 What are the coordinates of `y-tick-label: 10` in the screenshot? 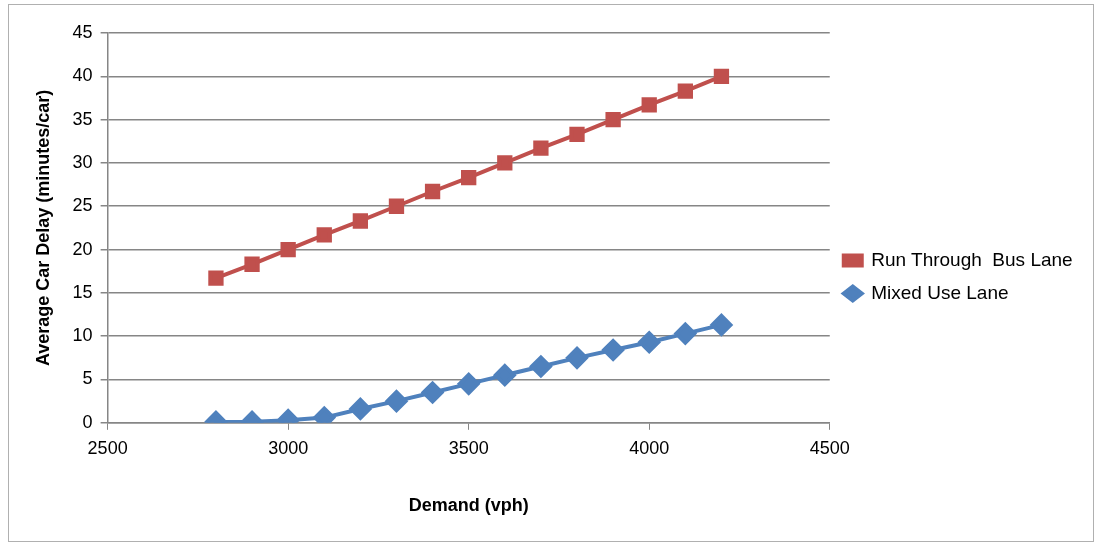 It's located at (82, 335).